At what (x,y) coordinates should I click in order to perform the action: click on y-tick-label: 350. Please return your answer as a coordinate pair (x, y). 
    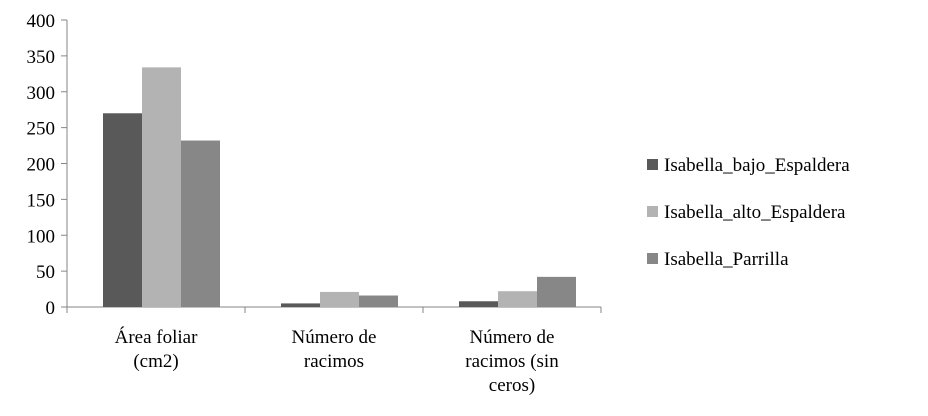
    Looking at the image, I should click on (41, 57).